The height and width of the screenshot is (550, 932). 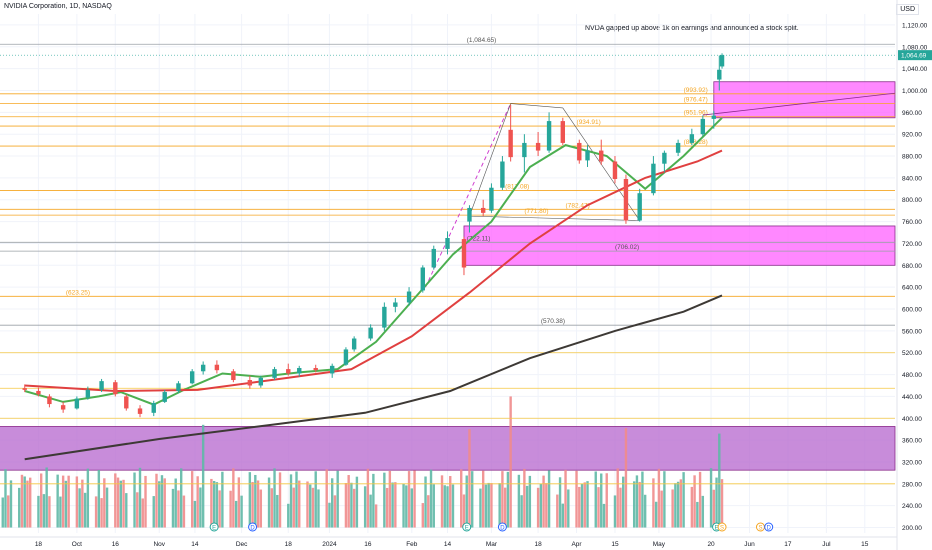 What do you see at coordinates (479, 238) in the screenshot?
I see `level-label: (722.11)` at bounding box center [479, 238].